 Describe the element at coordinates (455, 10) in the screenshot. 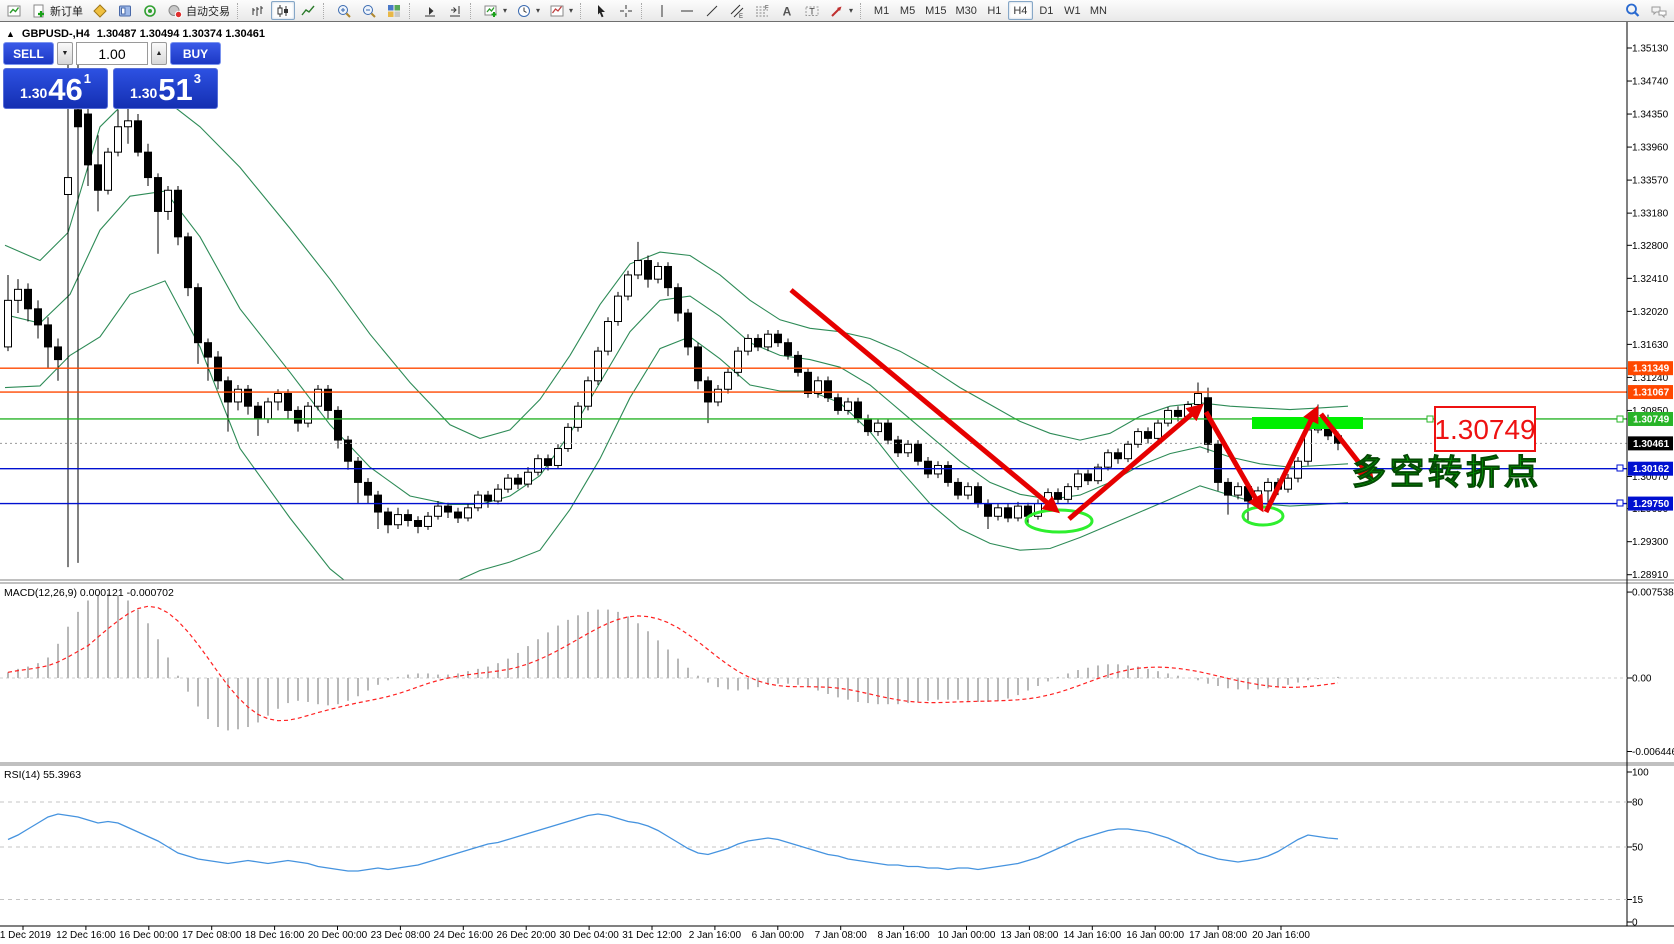

I see `chart-shift-icon` at that location.